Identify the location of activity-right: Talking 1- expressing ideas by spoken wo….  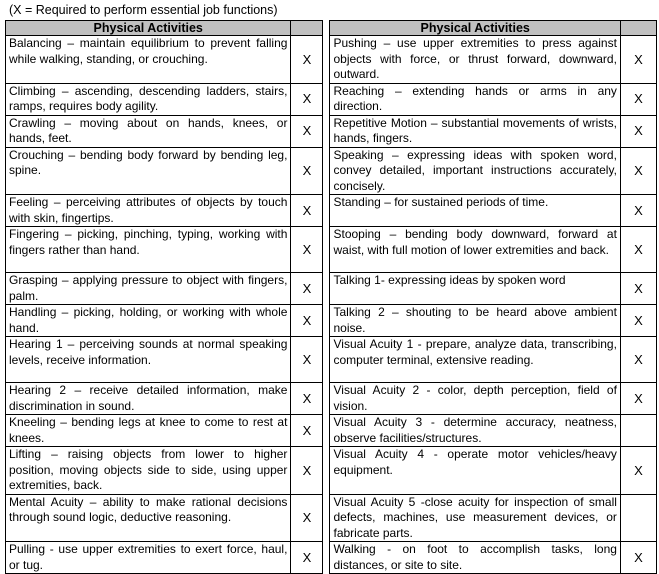
(475, 288).